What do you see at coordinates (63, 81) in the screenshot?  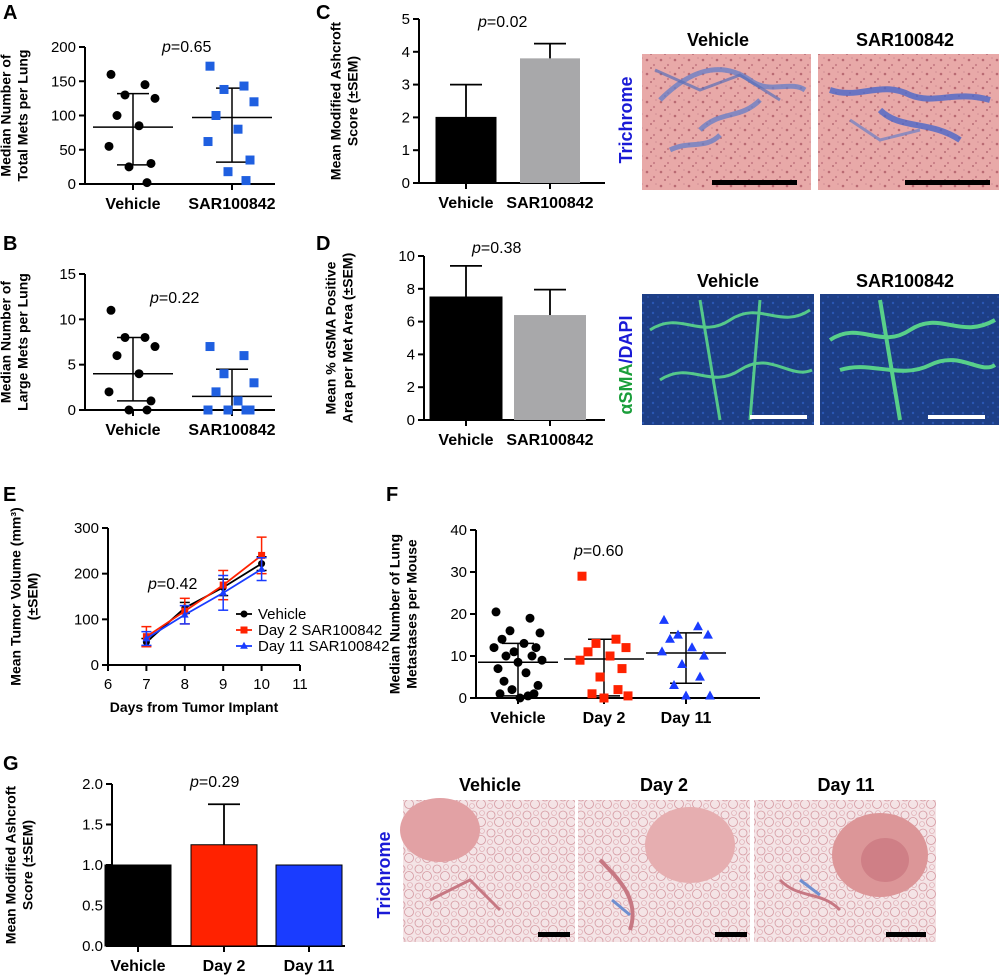 I see `y-tick-label: 150` at bounding box center [63, 81].